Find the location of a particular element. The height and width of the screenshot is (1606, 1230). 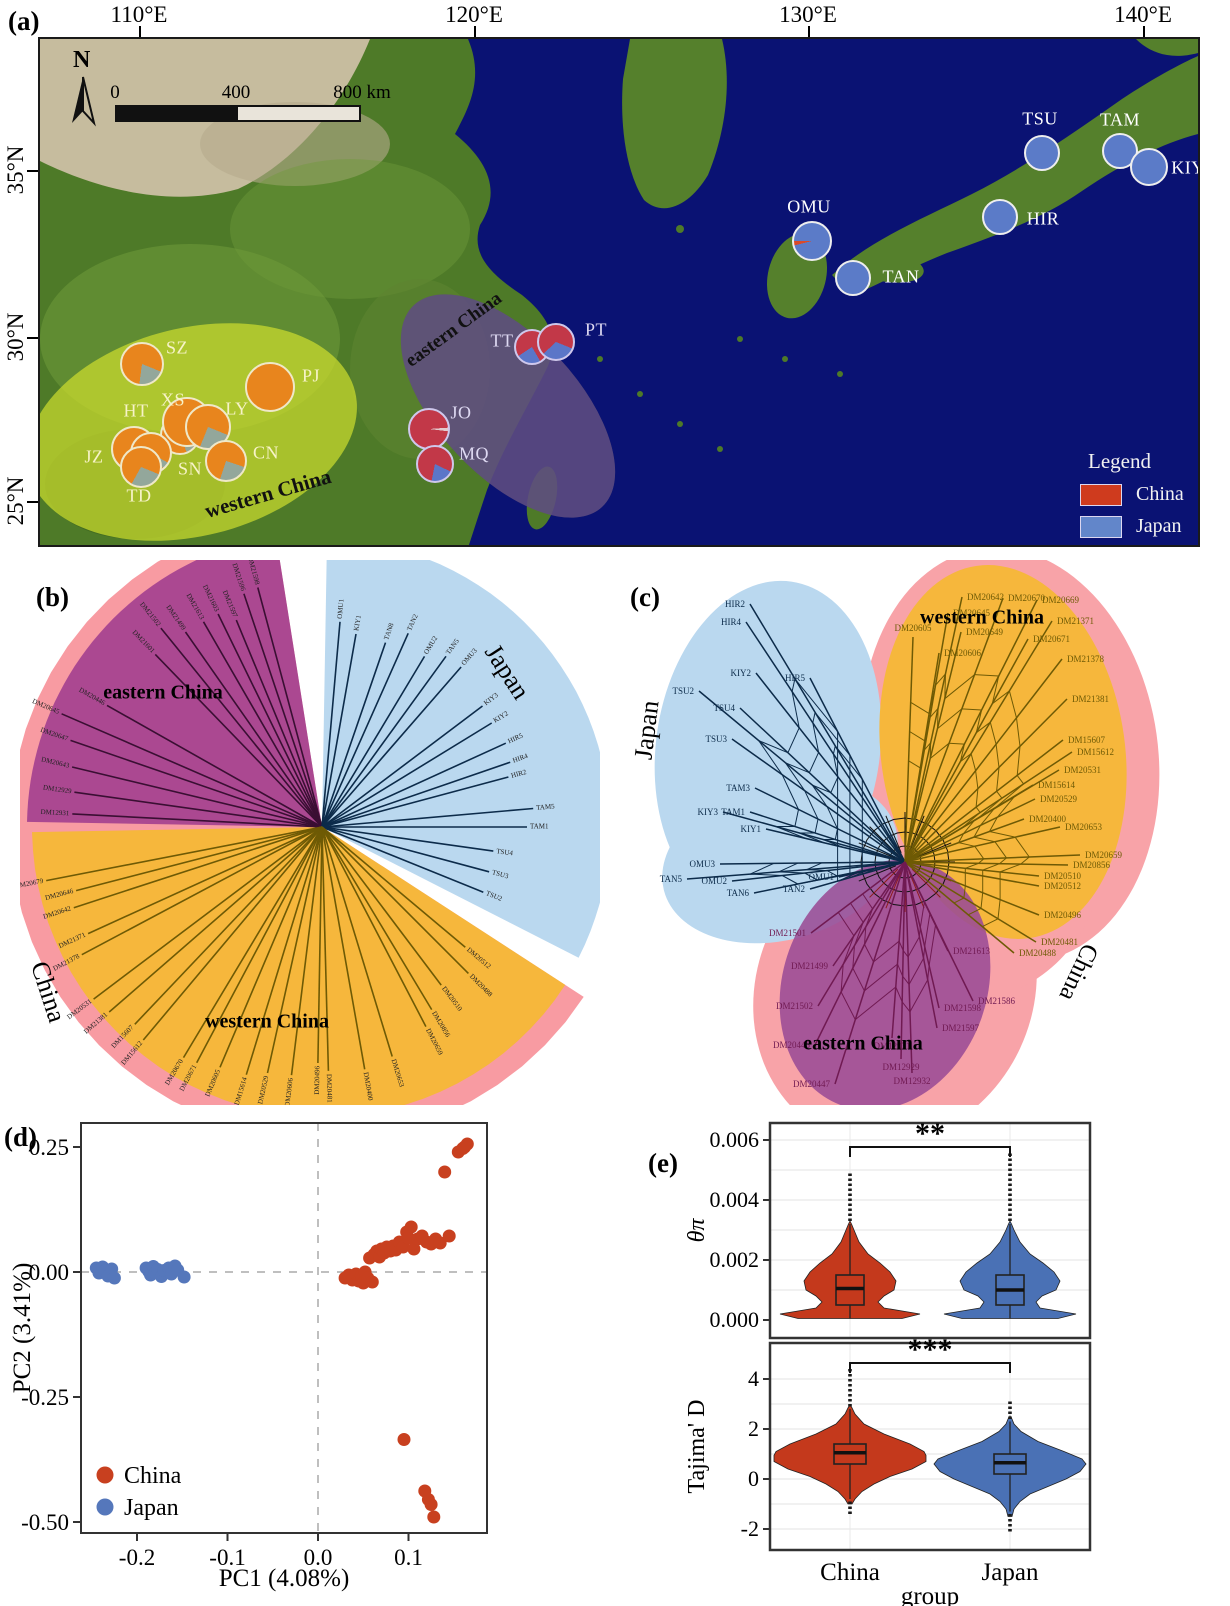

tree-tip-label: TSU4 is located at coordinates (505, 852).